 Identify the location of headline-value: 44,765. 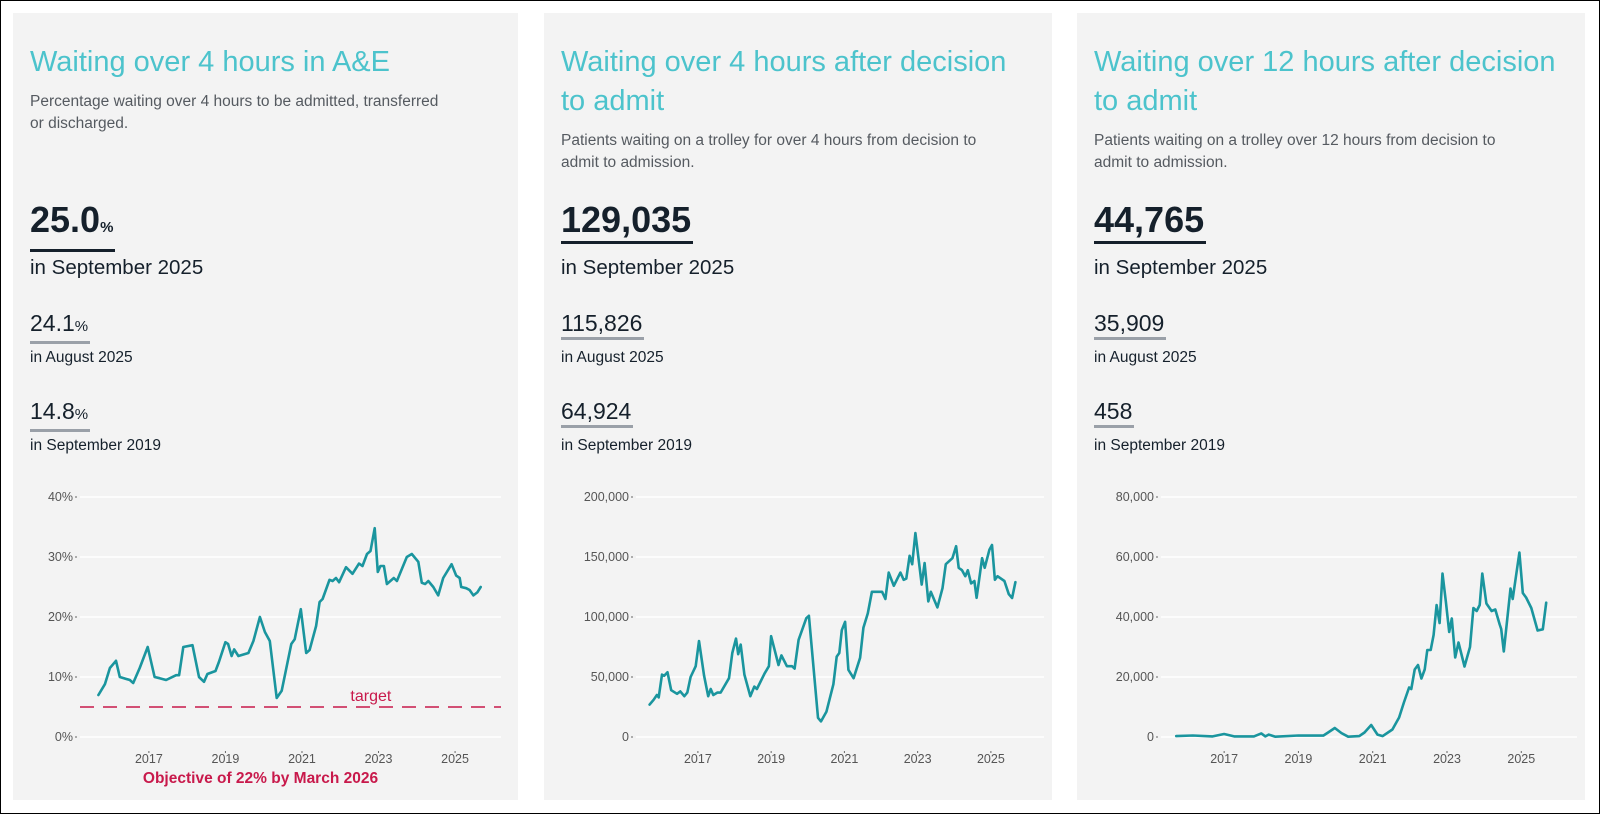
(1150, 221).